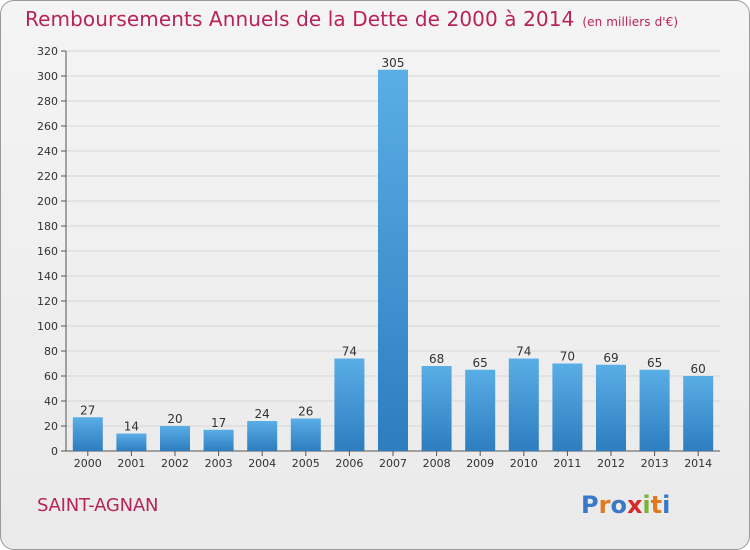 The image size is (750, 550). I want to click on value-label-2007: 305, so click(393, 63).